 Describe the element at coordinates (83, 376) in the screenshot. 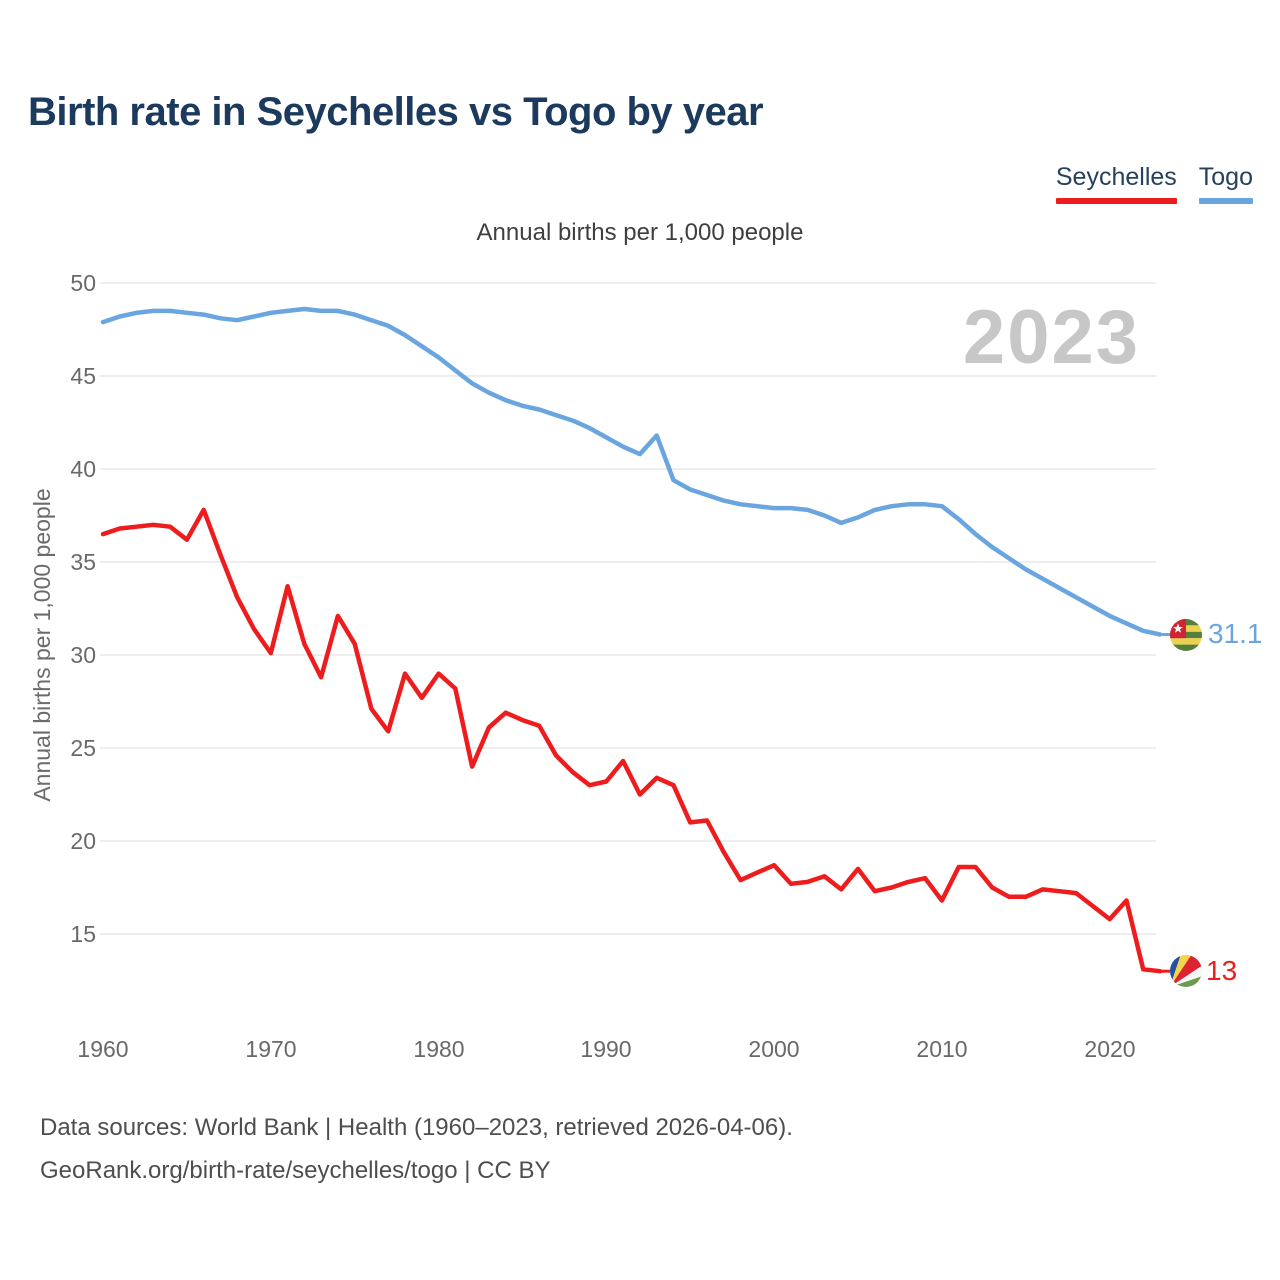

I see `y-tick-label: 45` at that location.